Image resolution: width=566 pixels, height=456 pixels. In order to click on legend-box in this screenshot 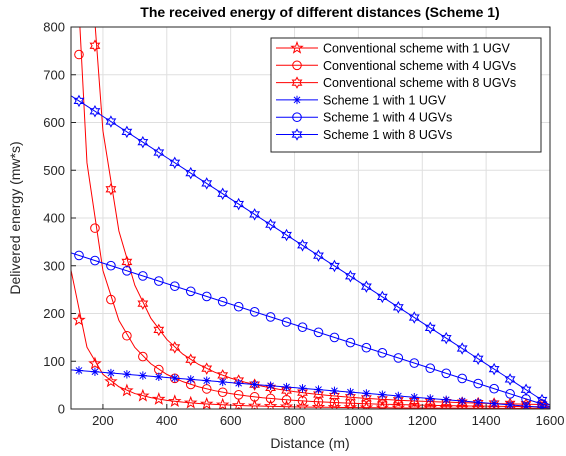, I will do `click(406, 95)`.